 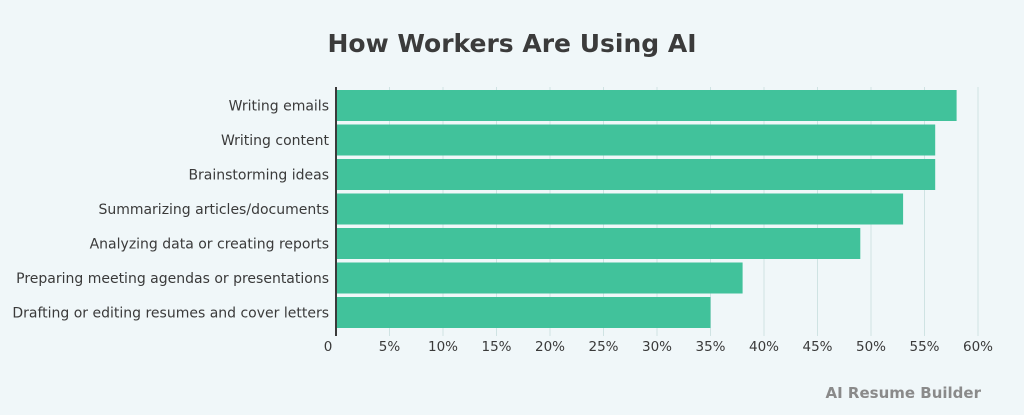 I want to click on chart-title: How Workers Are Using AI, so click(x=511, y=43).